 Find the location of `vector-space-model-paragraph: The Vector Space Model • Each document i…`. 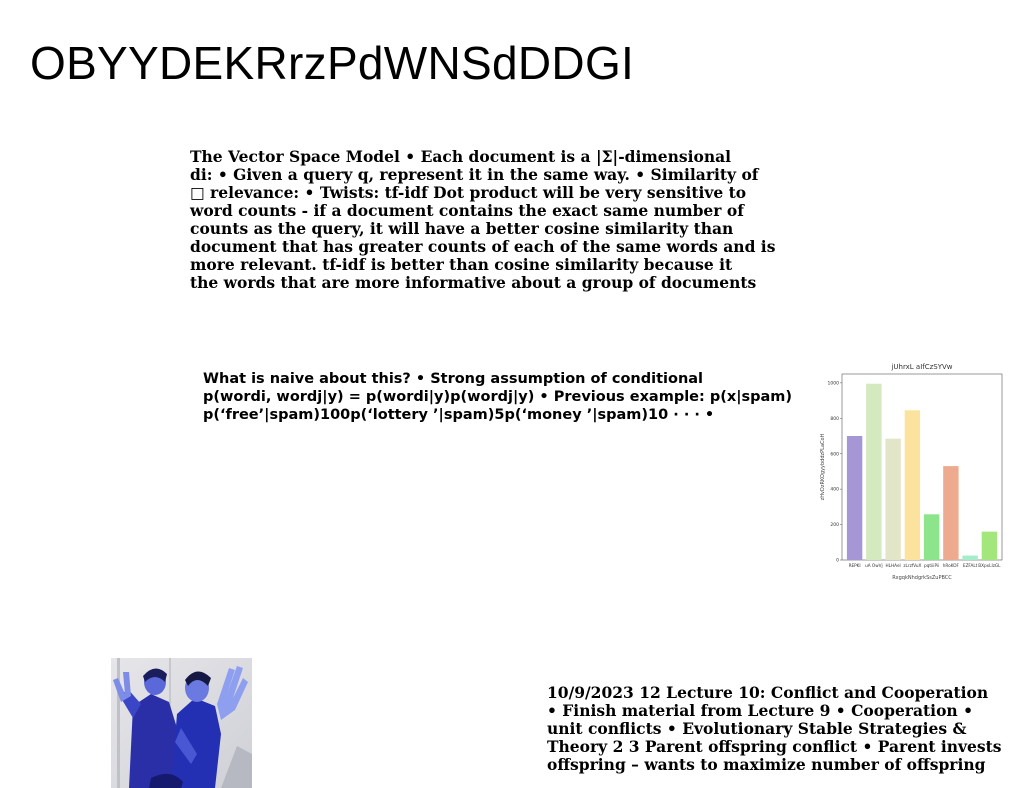

vector-space-model-paragraph: The Vector Space Model • Each document i… is located at coordinates (482, 220).